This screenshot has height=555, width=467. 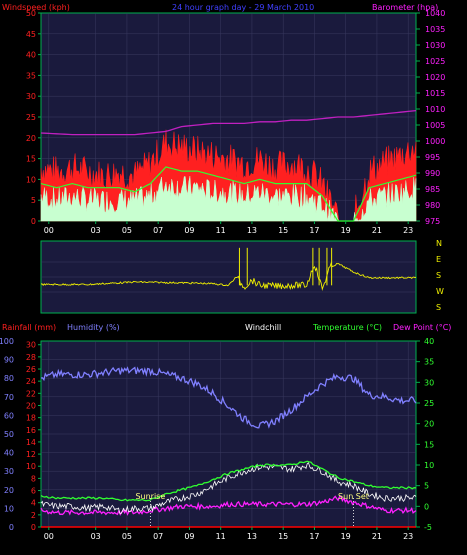 What do you see at coordinates (9, 397) in the screenshot?
I see `humidity-tick-label: 70` at bounding box center [9, 397].